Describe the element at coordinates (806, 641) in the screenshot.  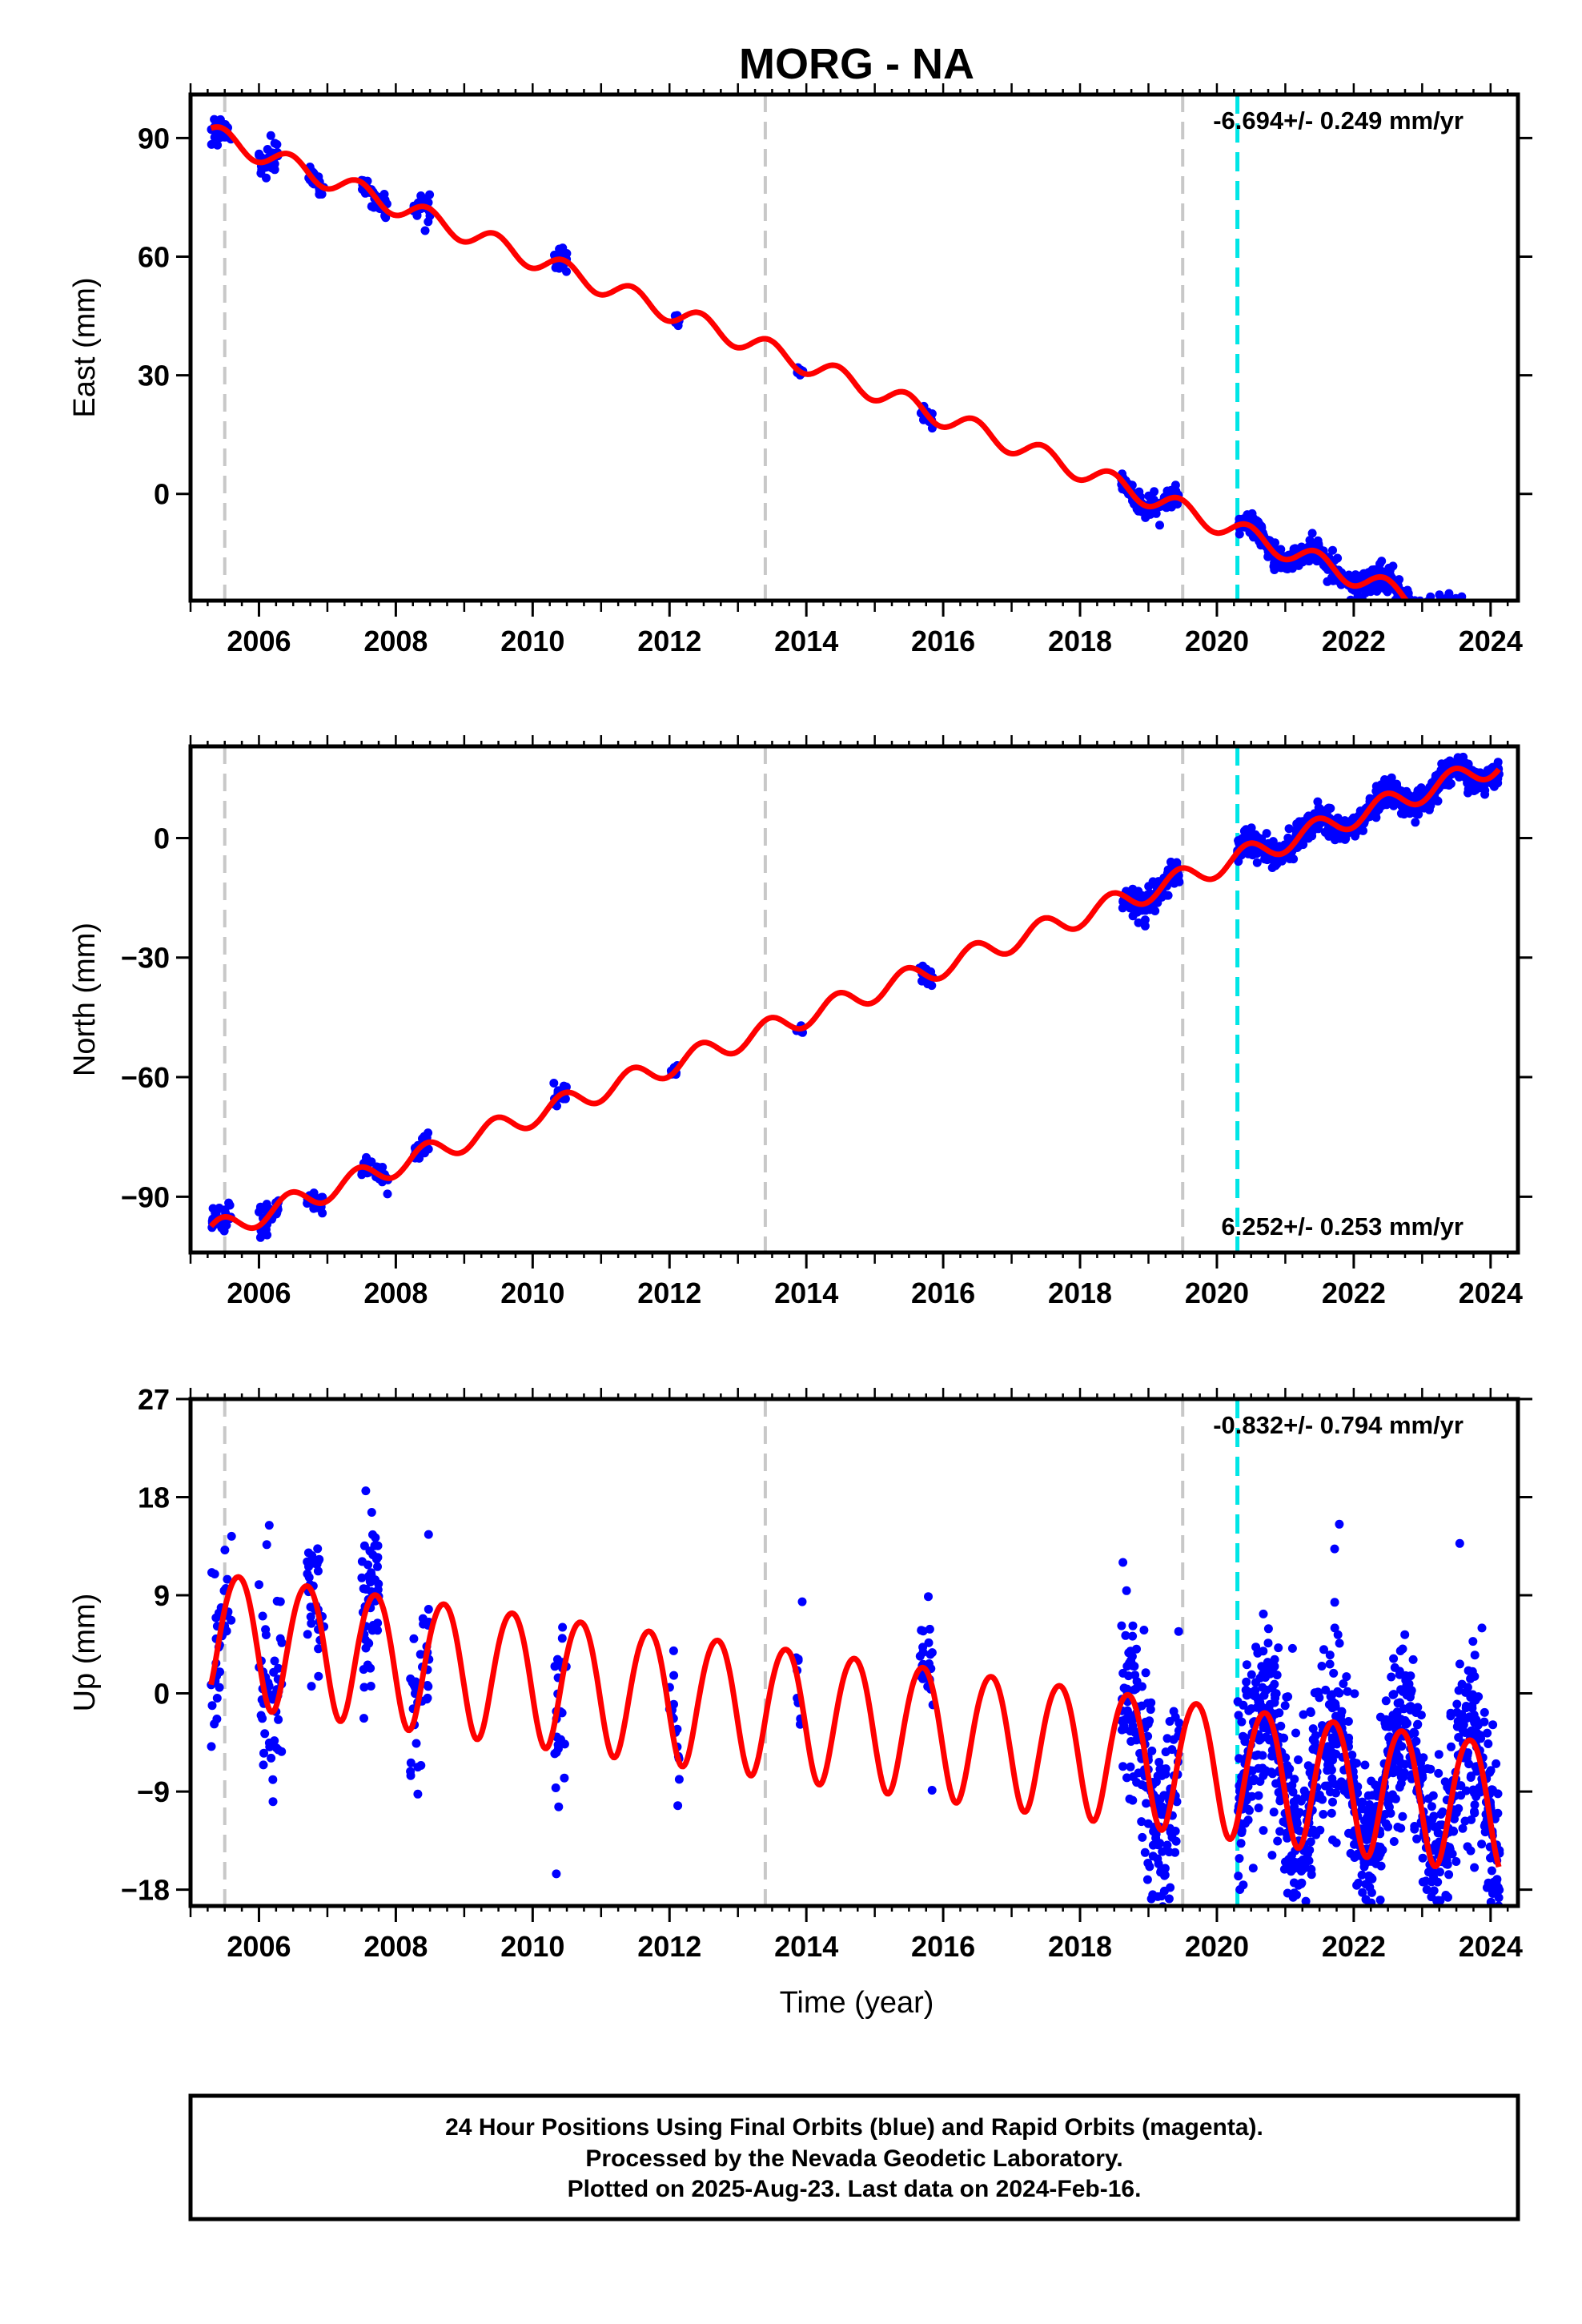
I see `x-tick-label: 2014` at that location.